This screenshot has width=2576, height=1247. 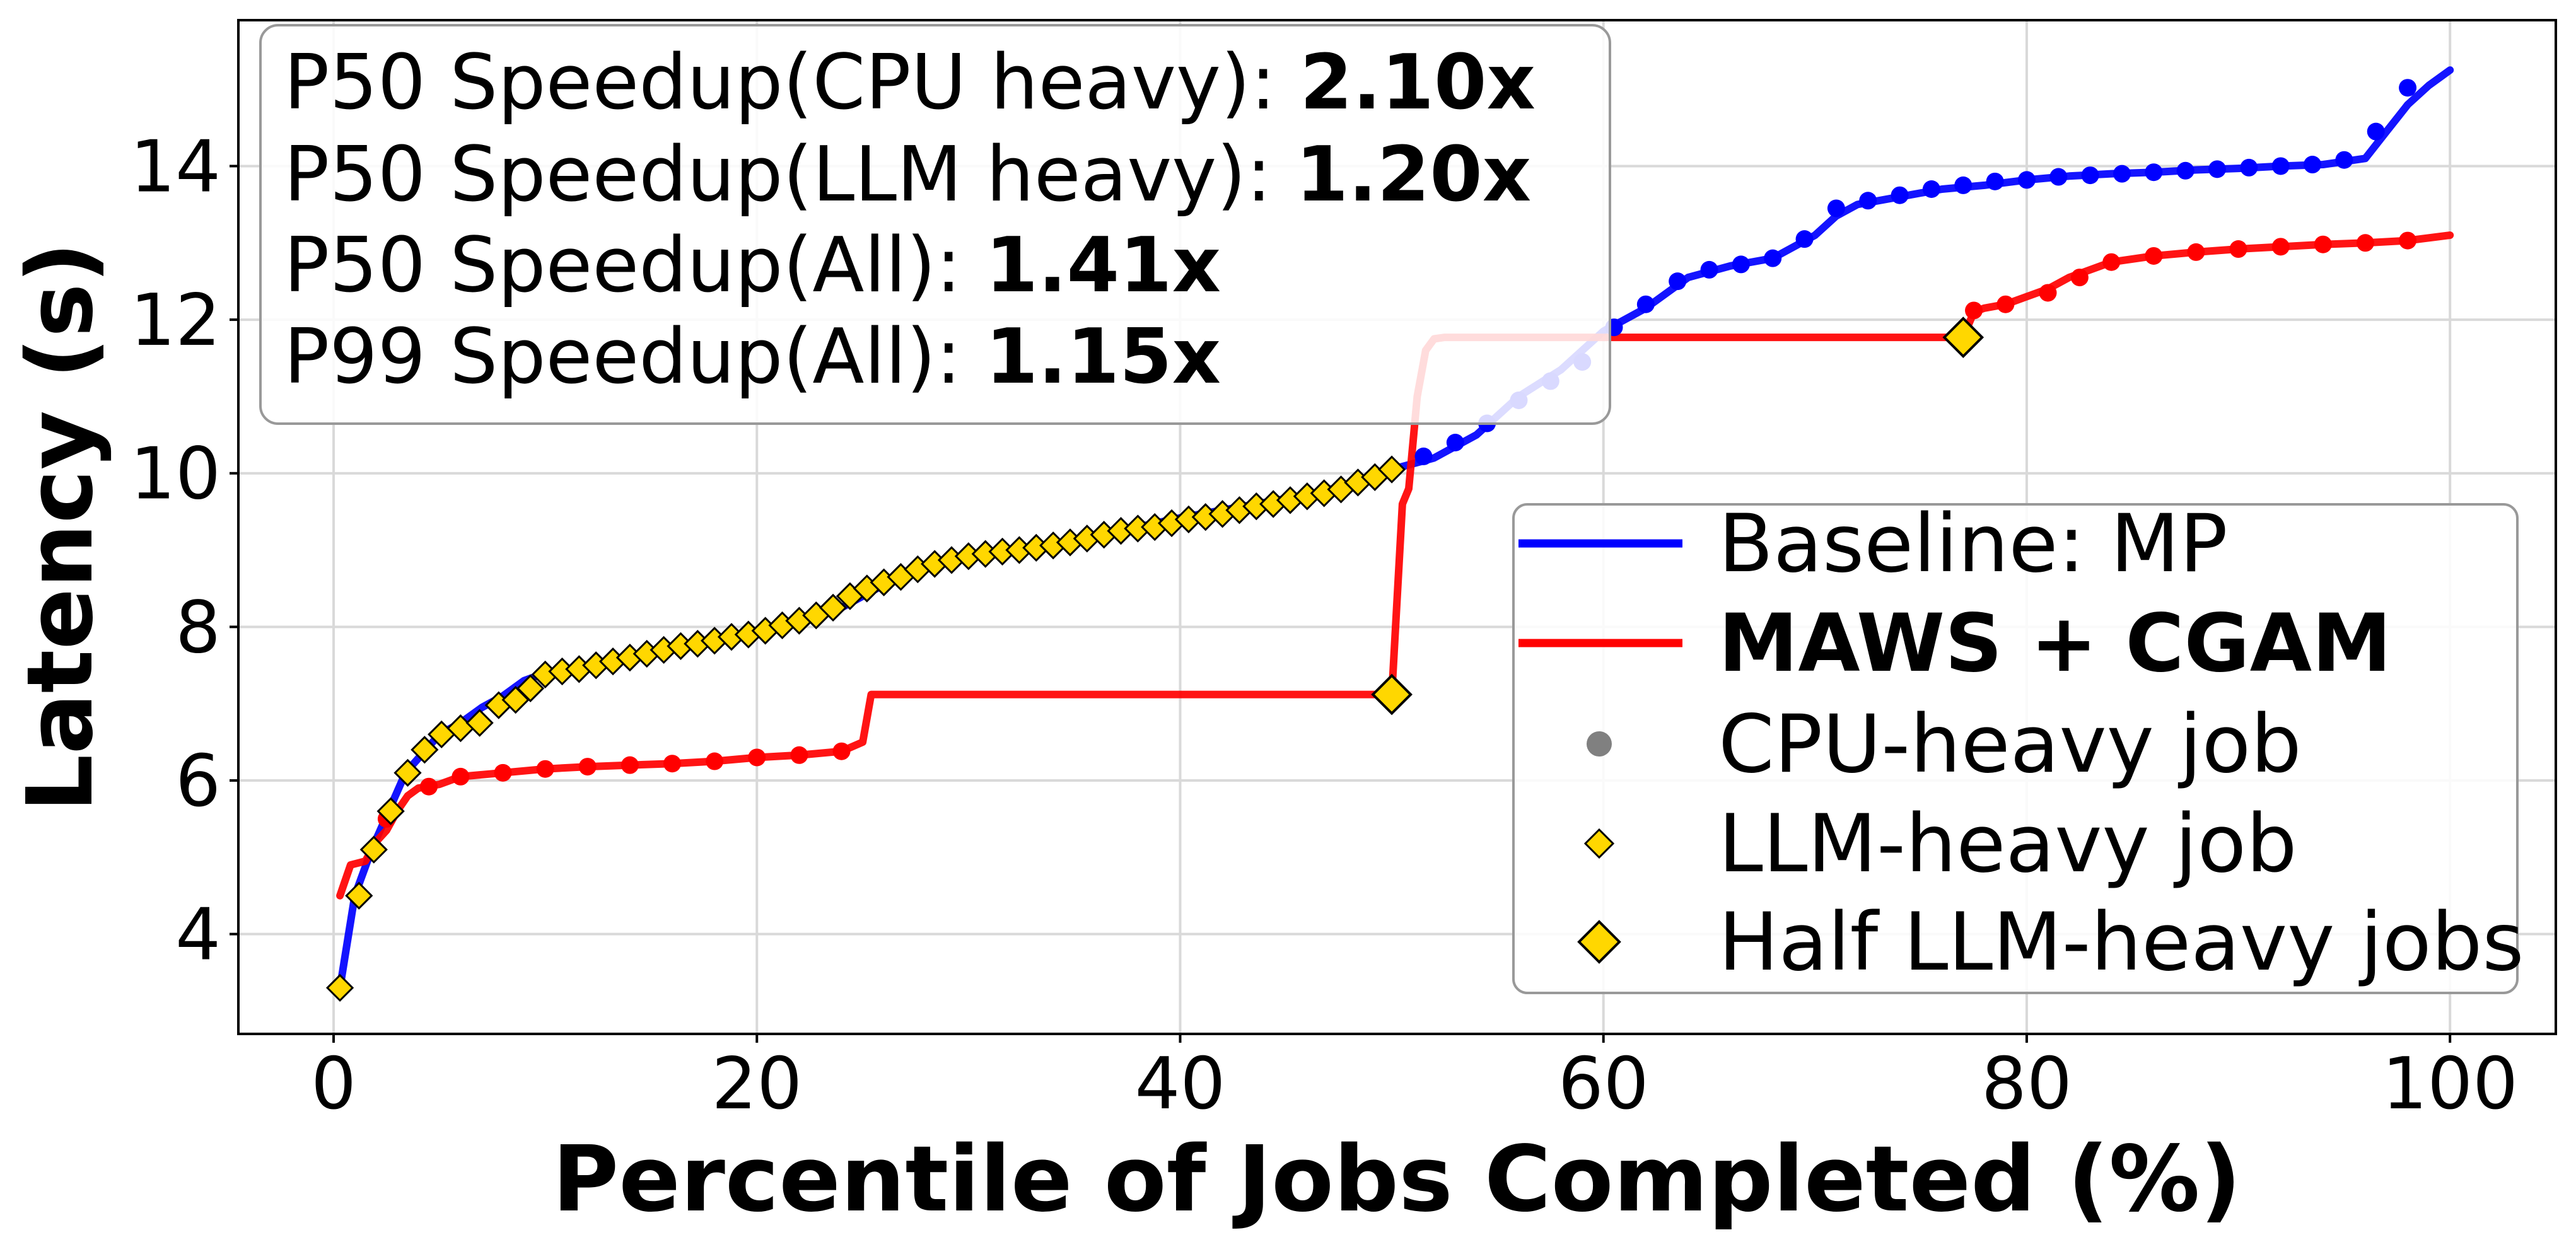 What do you see at coordinates (1600, 744) in the screenshot?
I see `legend-swatch-cpu-heavy` at bounding box center [1600, 744].